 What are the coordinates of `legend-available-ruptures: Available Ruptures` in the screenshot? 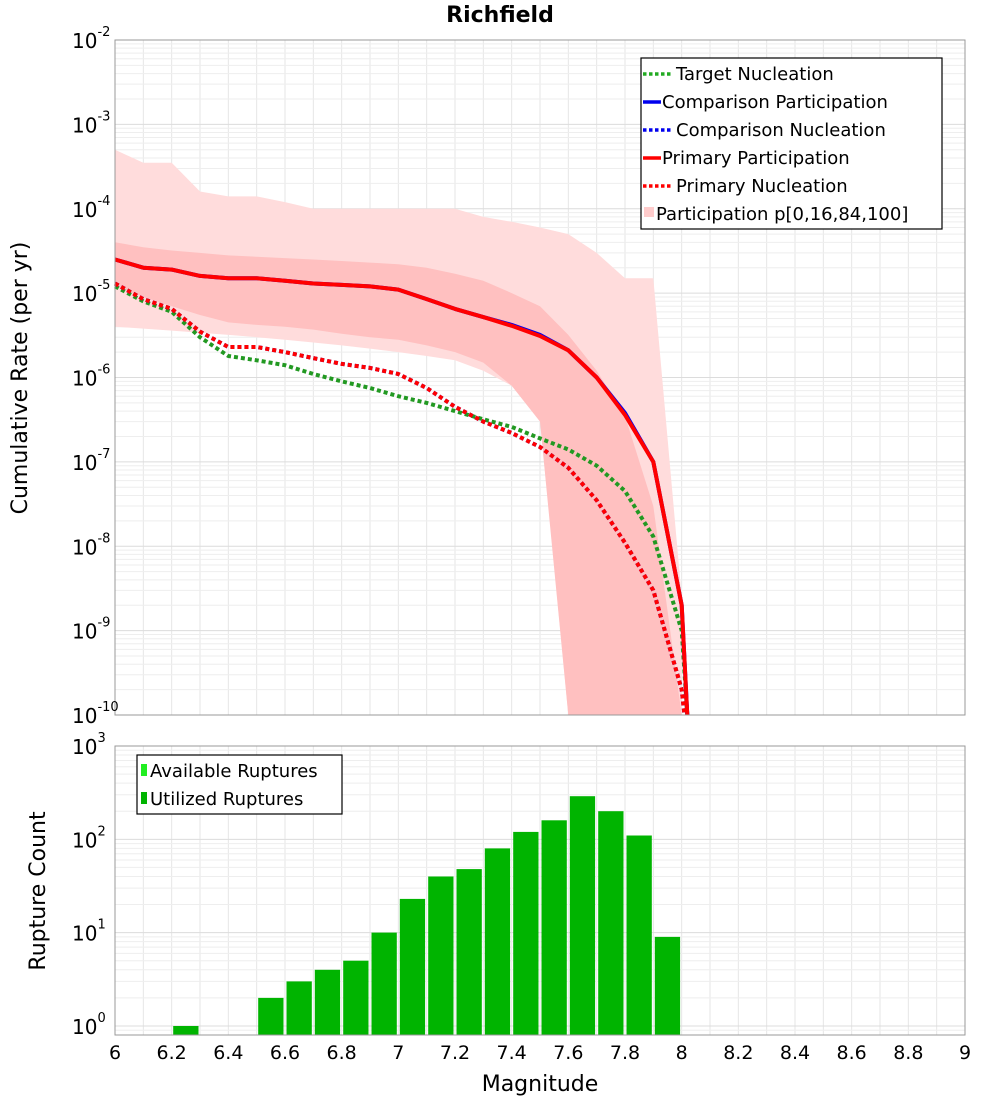 It's located at (234, 771).